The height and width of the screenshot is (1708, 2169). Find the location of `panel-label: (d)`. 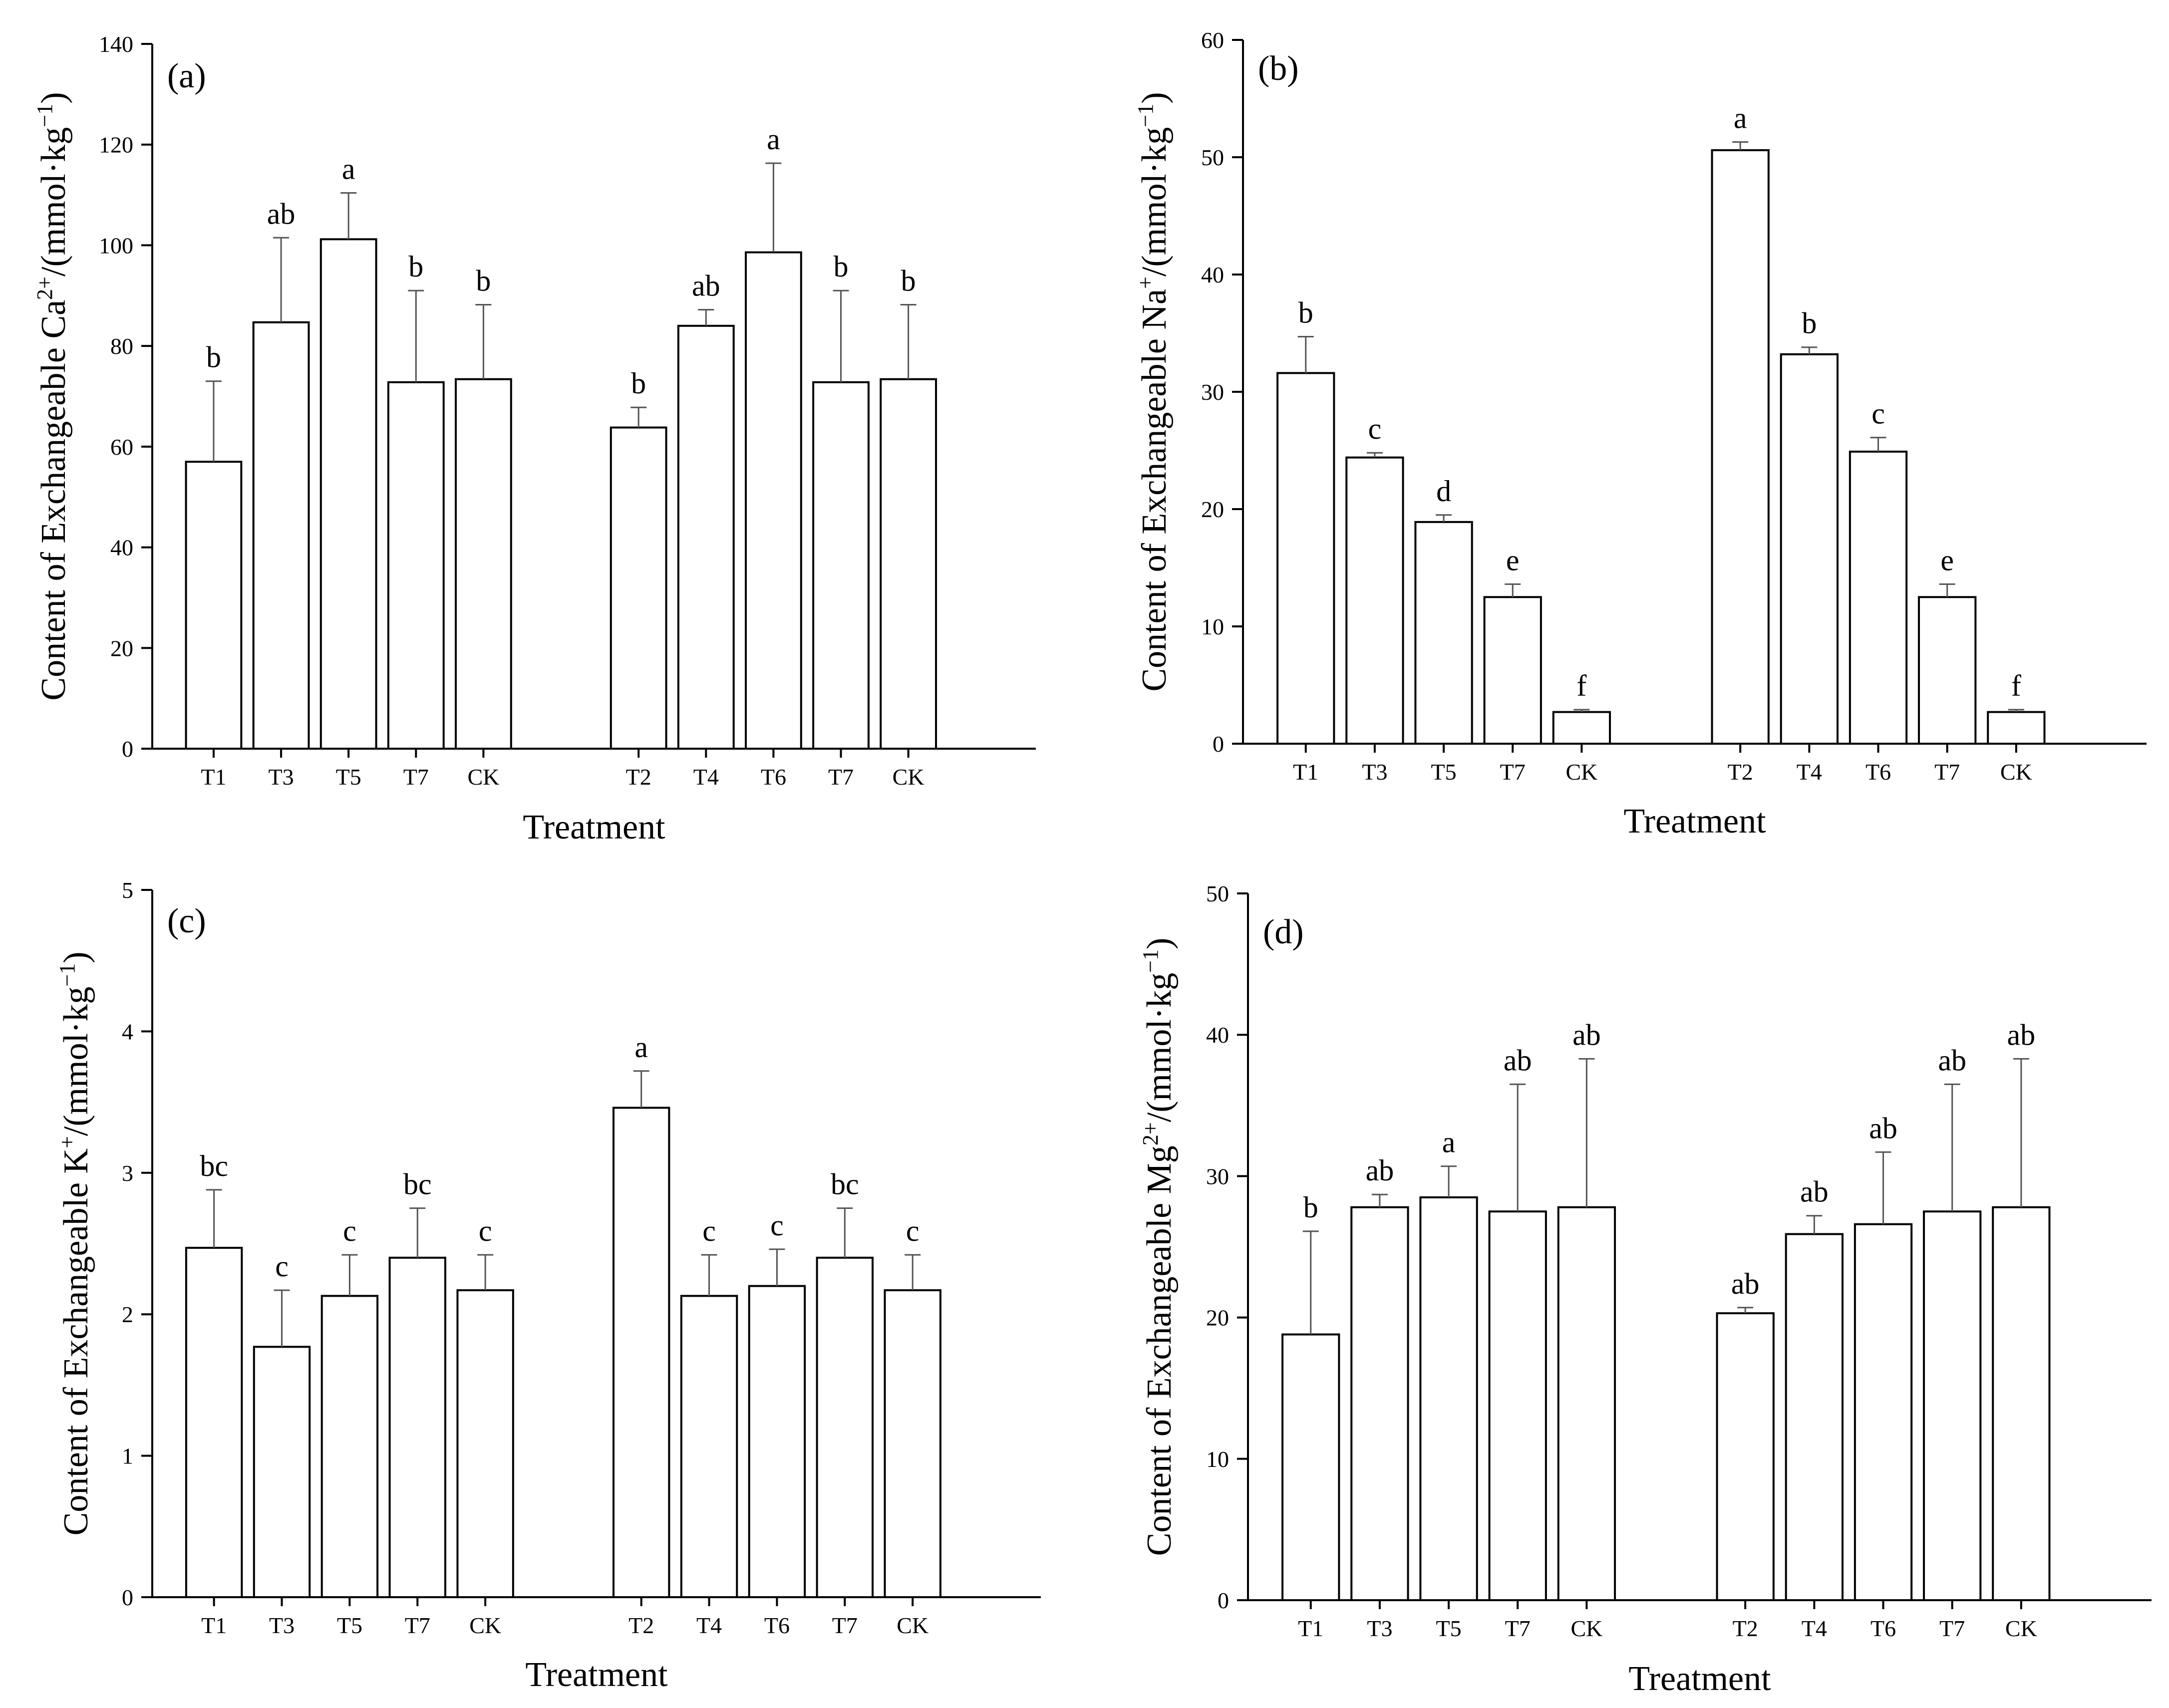

panel-label: (d) is located at coordinates (1284, 932).